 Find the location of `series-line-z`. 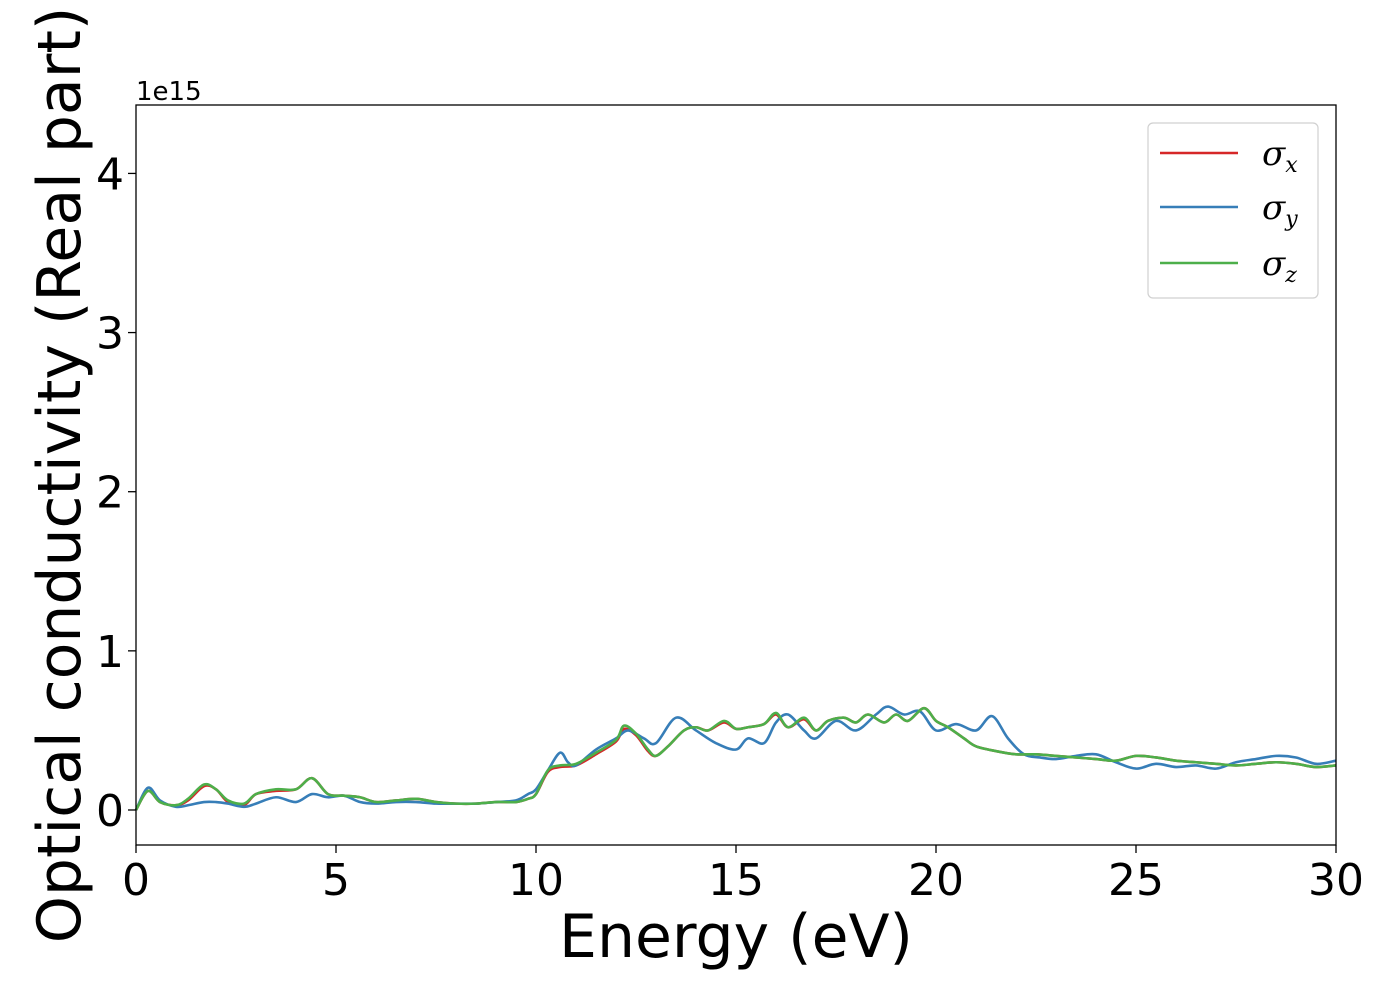

series-line-z is located at coordinates (735, 758).